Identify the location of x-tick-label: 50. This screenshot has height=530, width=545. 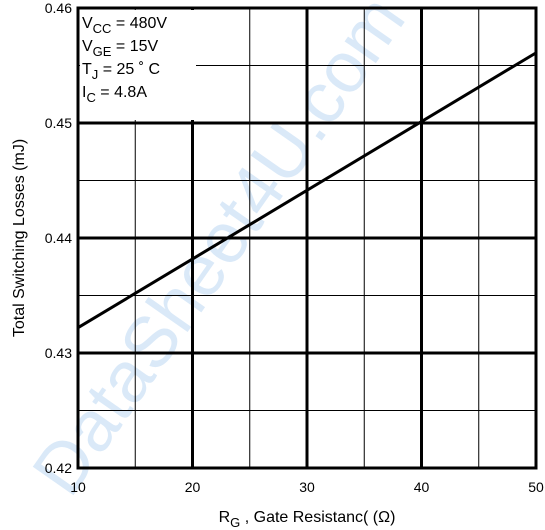
(536, 487).